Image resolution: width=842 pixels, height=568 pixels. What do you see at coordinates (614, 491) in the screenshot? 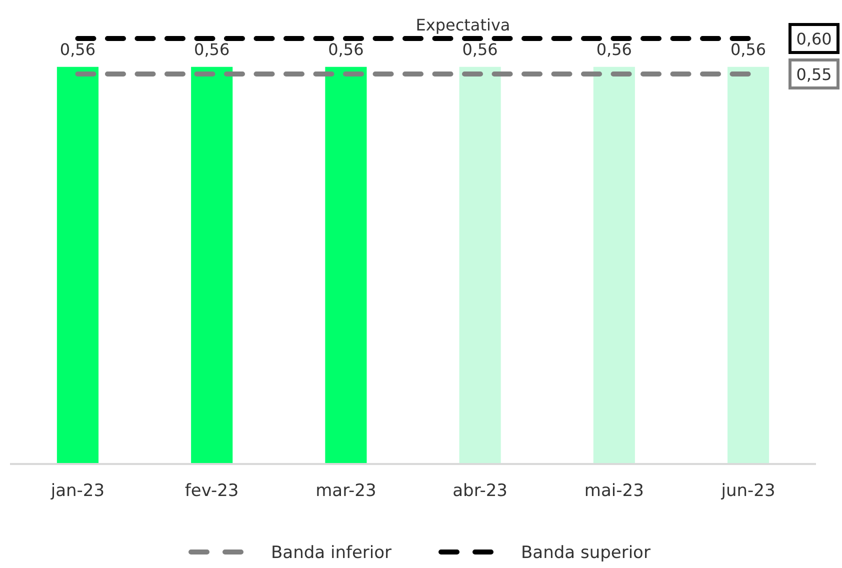
I see `x-tick-label: mai-23` at bounding box center [614, 491].